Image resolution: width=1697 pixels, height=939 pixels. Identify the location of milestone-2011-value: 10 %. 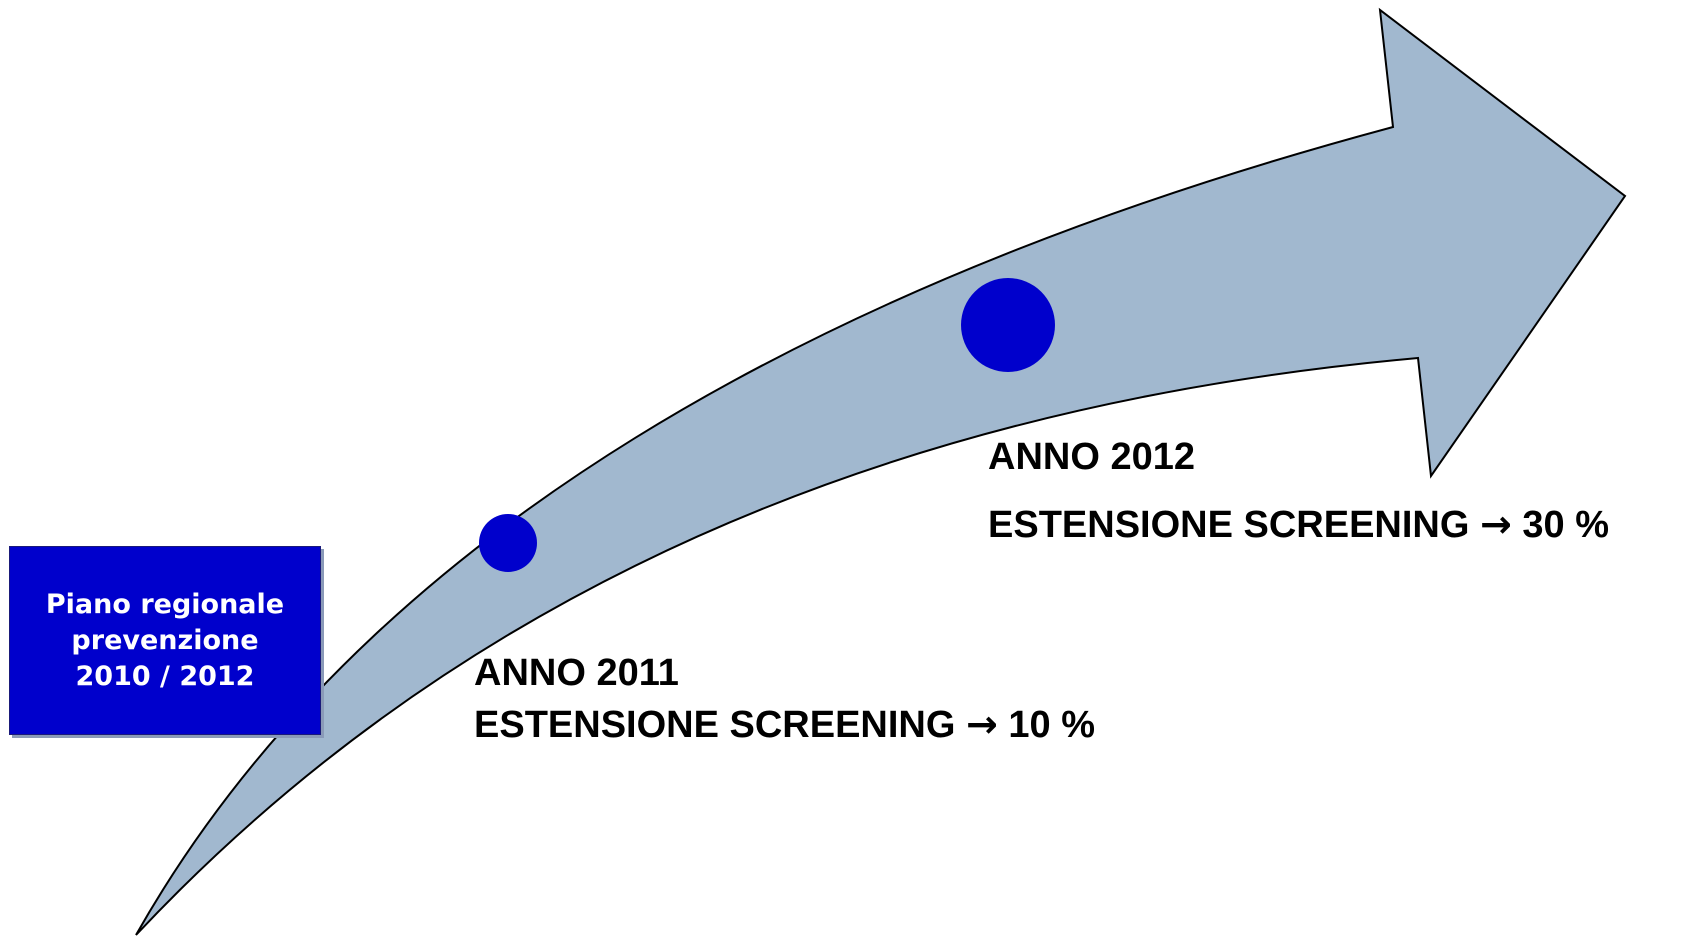
(1052, 725).